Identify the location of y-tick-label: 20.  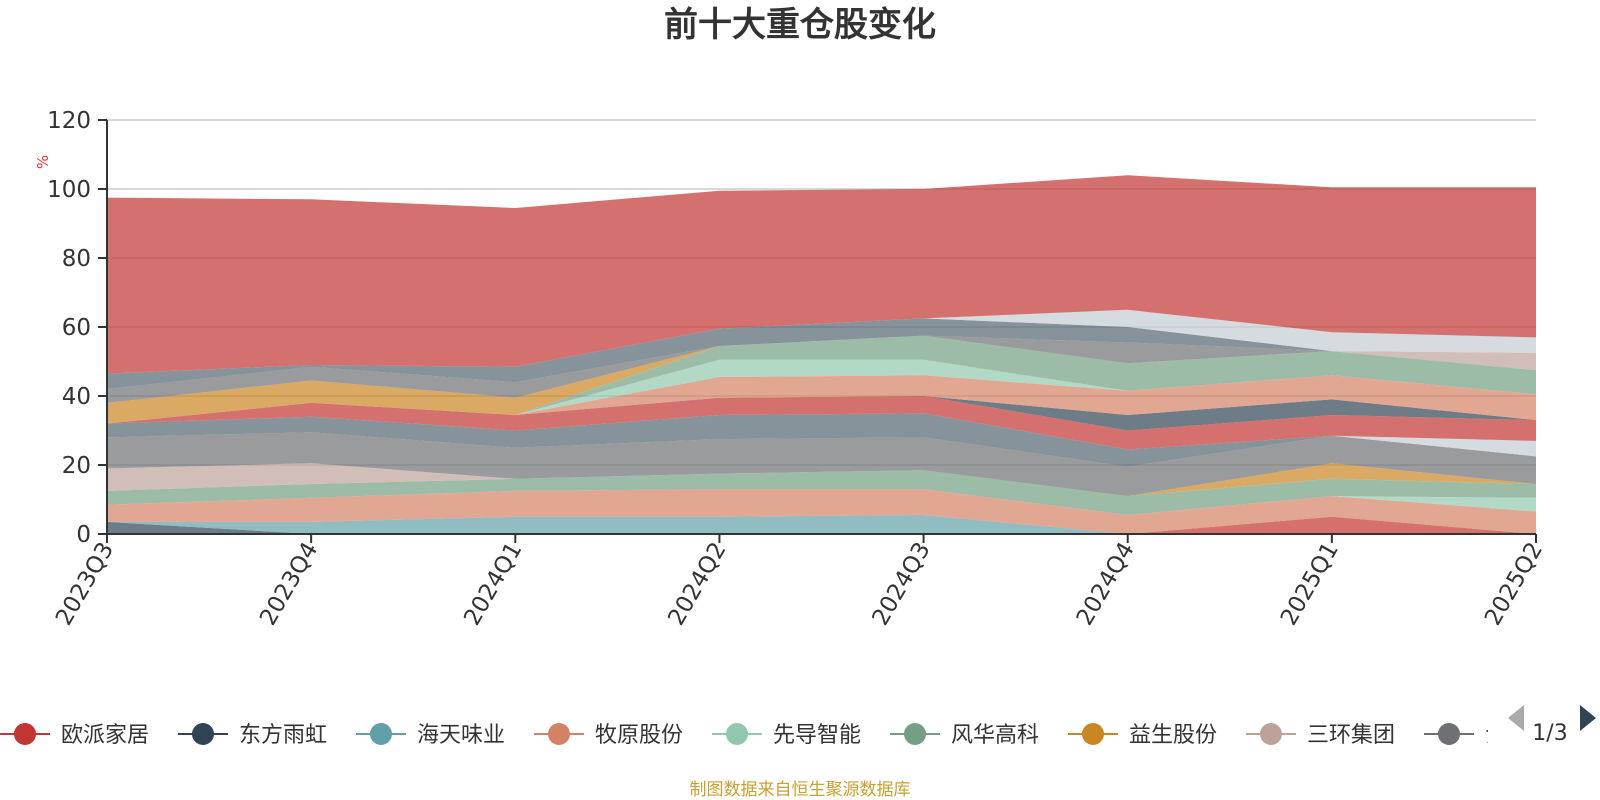
(76, 466).